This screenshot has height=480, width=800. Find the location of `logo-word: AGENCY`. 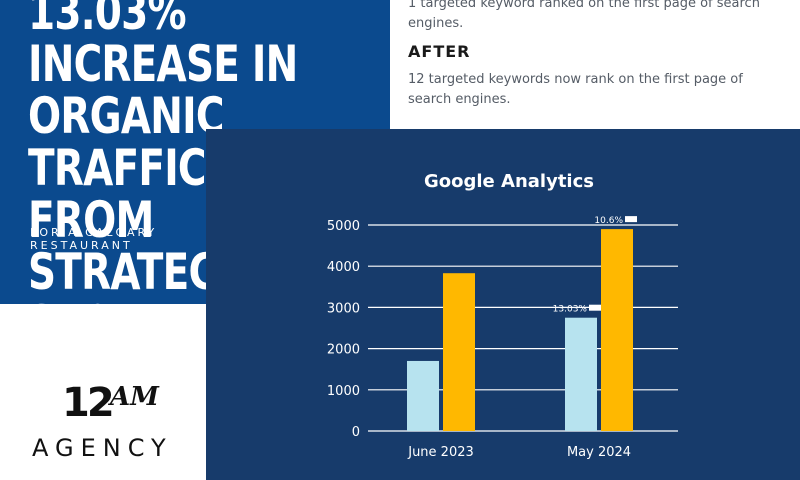

logo-word: AGENCY is located at coordinates (102, 448).